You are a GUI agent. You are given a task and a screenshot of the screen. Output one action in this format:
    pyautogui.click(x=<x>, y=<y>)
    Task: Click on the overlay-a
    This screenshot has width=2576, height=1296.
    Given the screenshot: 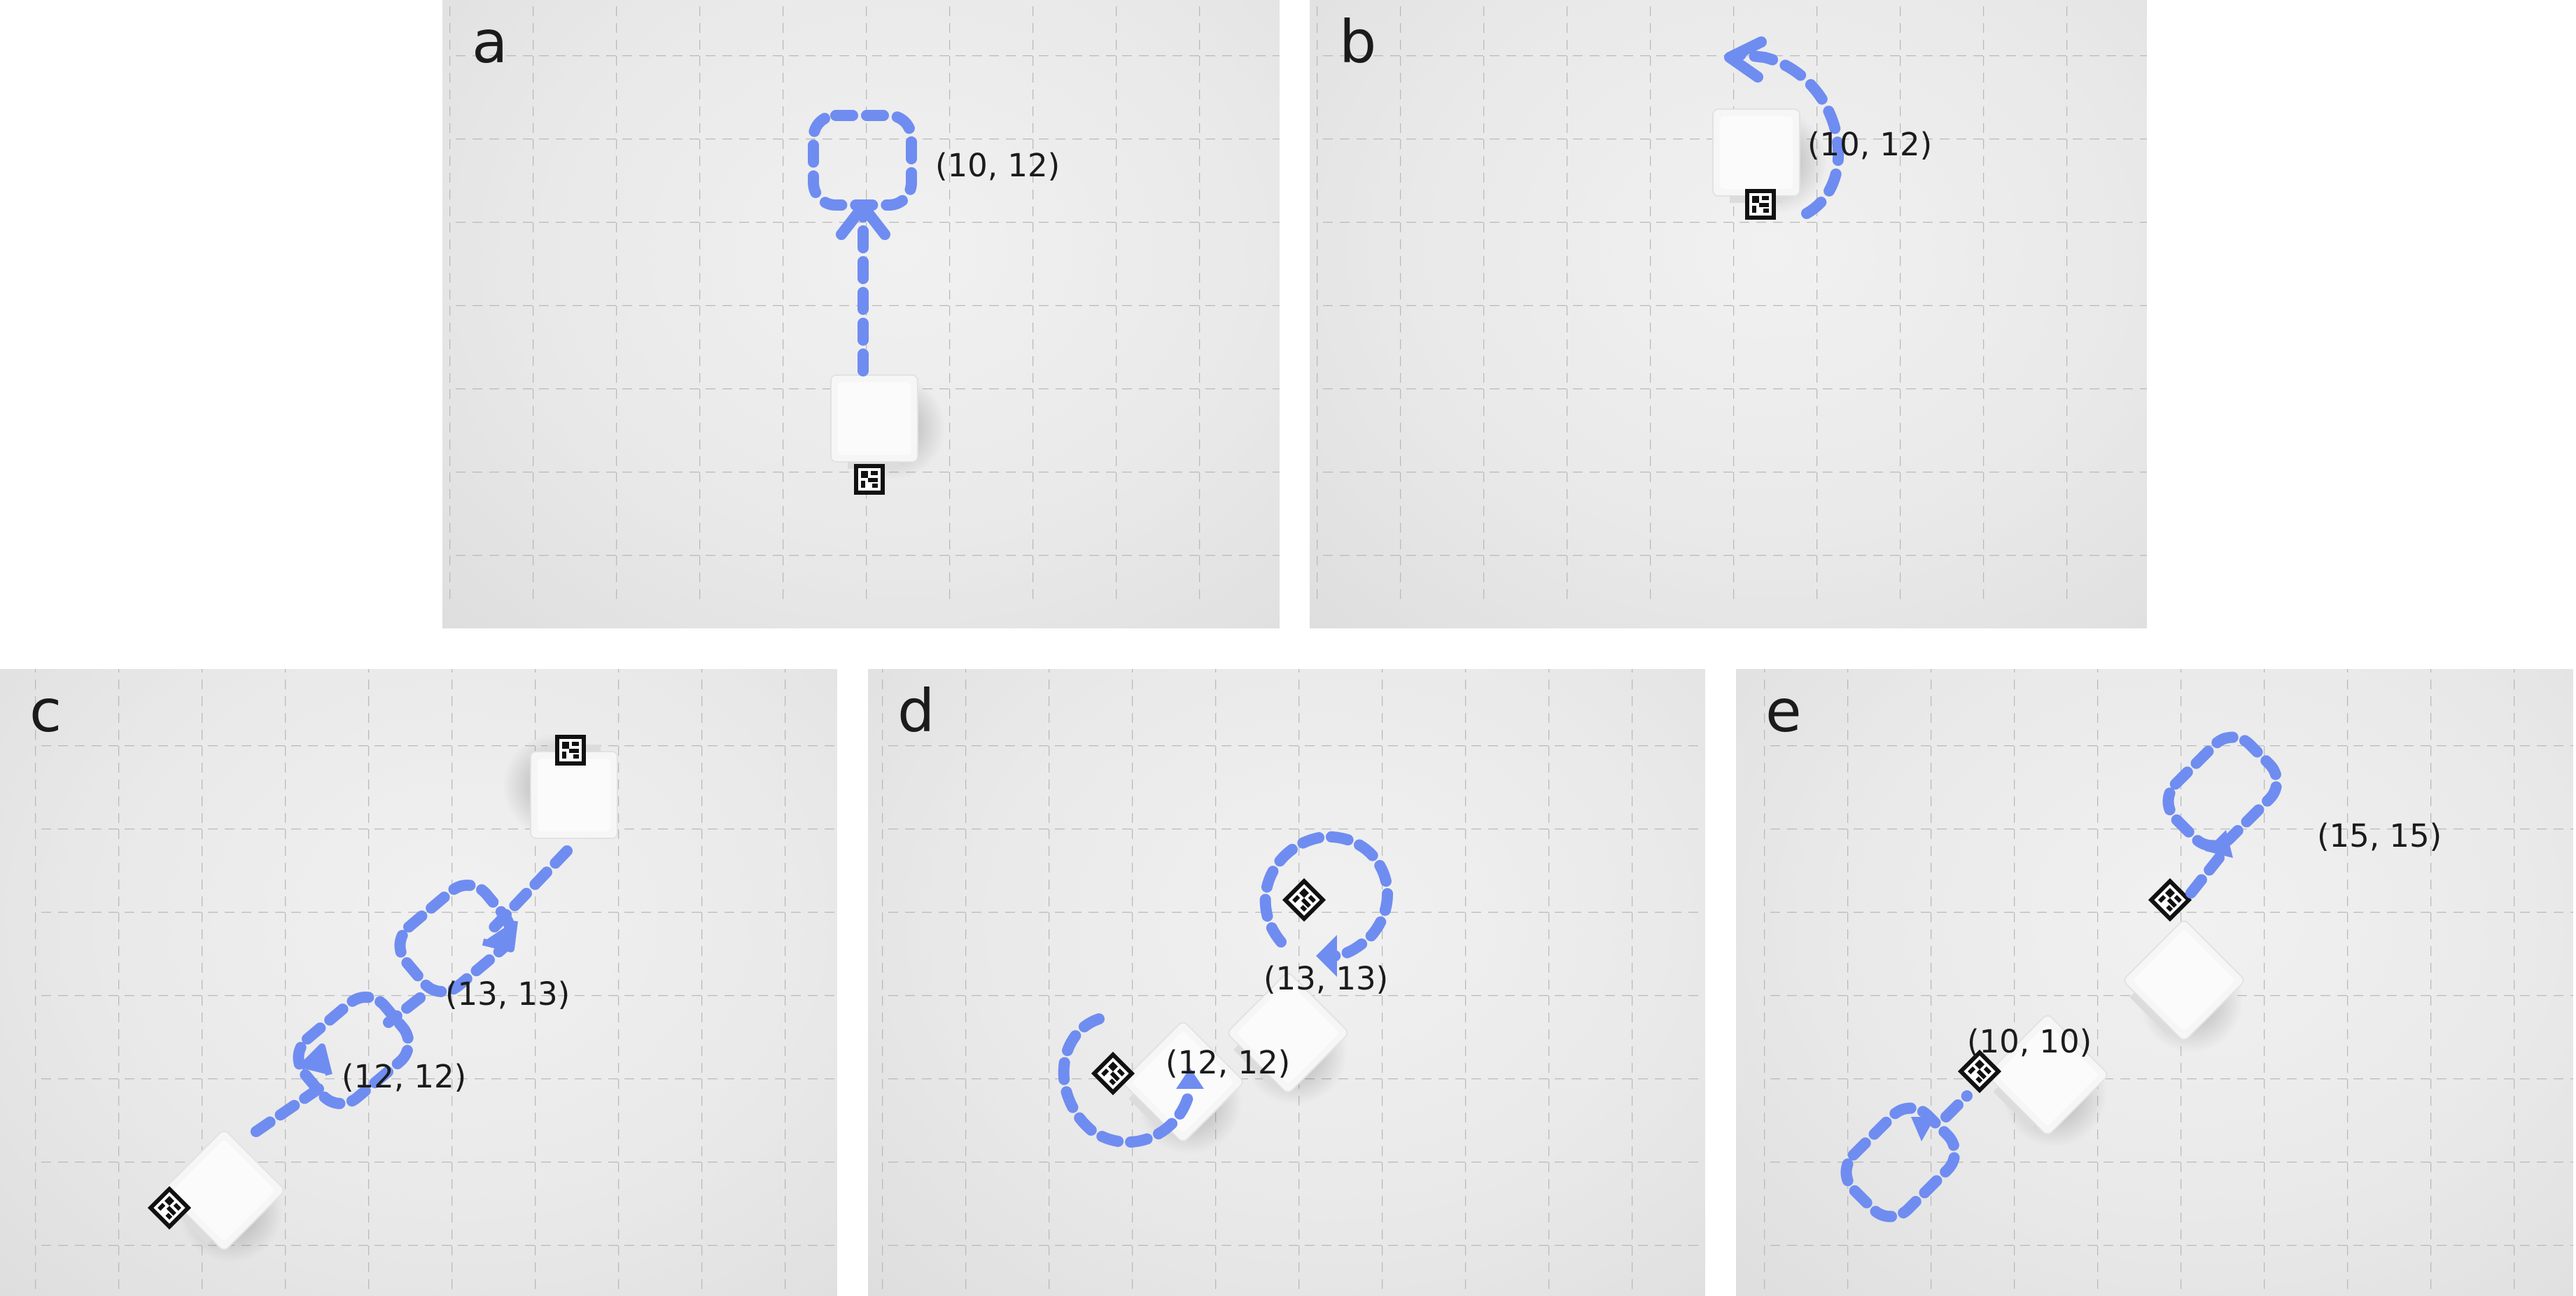 What is the action you would take?
    pyautogui.click(x=877, y=302)
    